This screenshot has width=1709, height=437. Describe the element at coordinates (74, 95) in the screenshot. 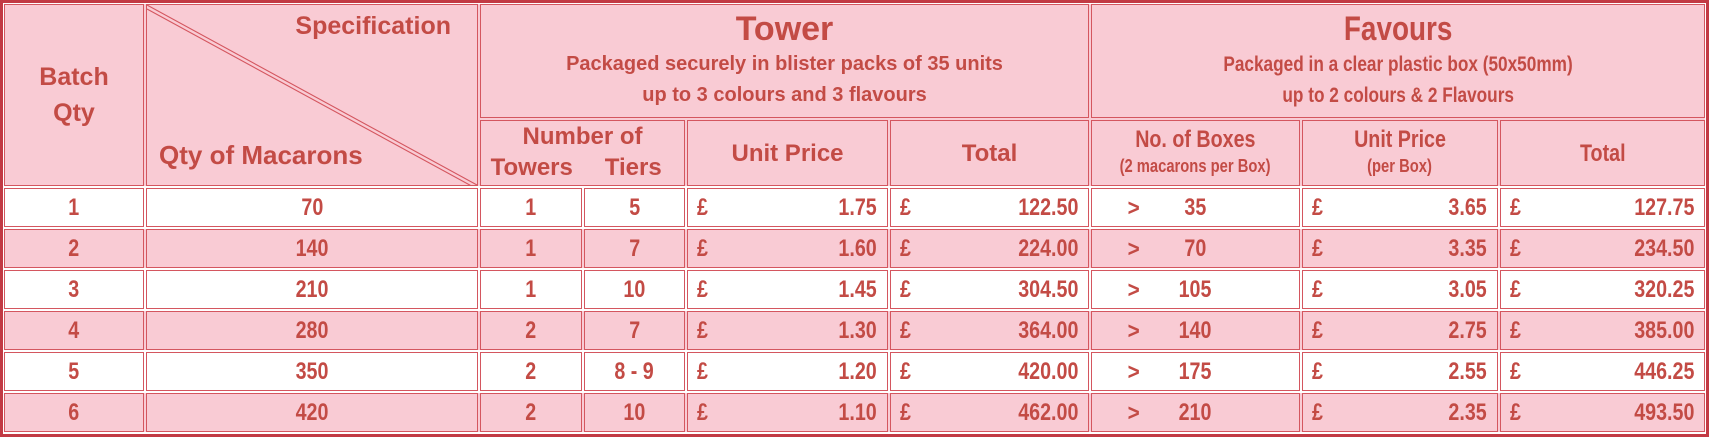

I see `header-batch-qty: Batch Qty` at that location.